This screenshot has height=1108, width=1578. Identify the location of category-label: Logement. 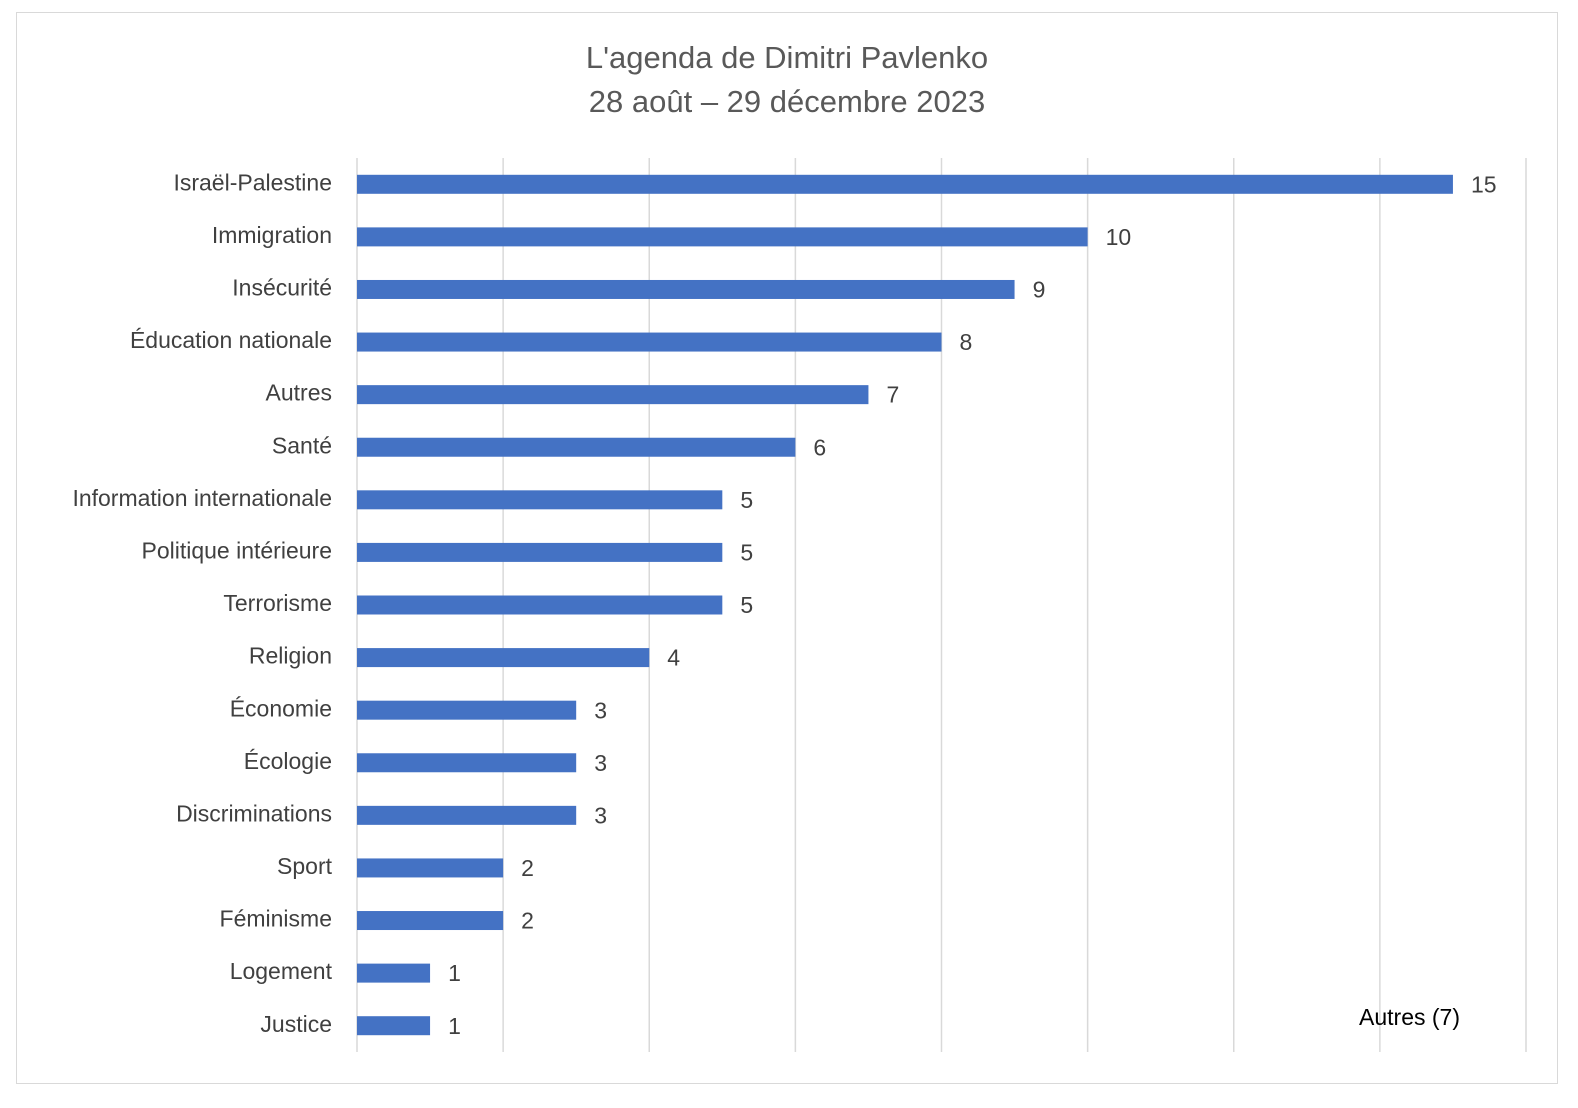
(281, 971).